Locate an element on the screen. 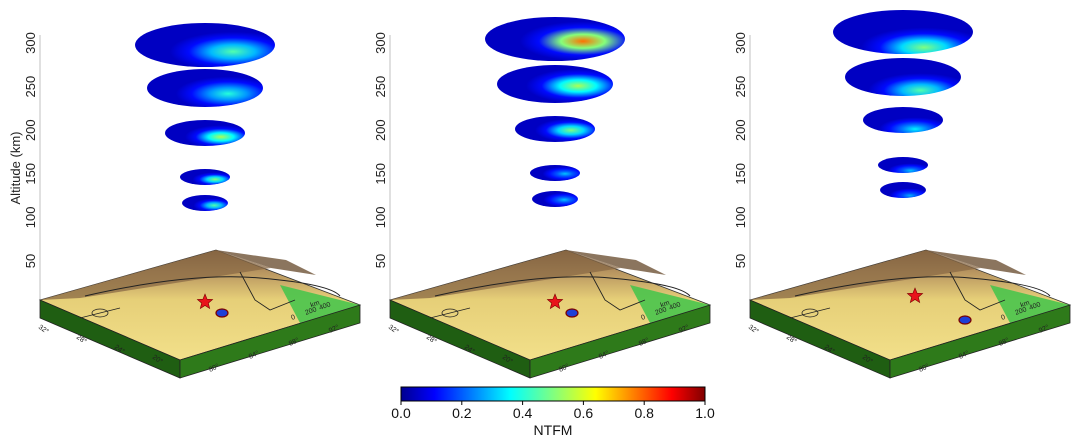  altitude-tick-label: 150 is located at coordinates (740, 174).